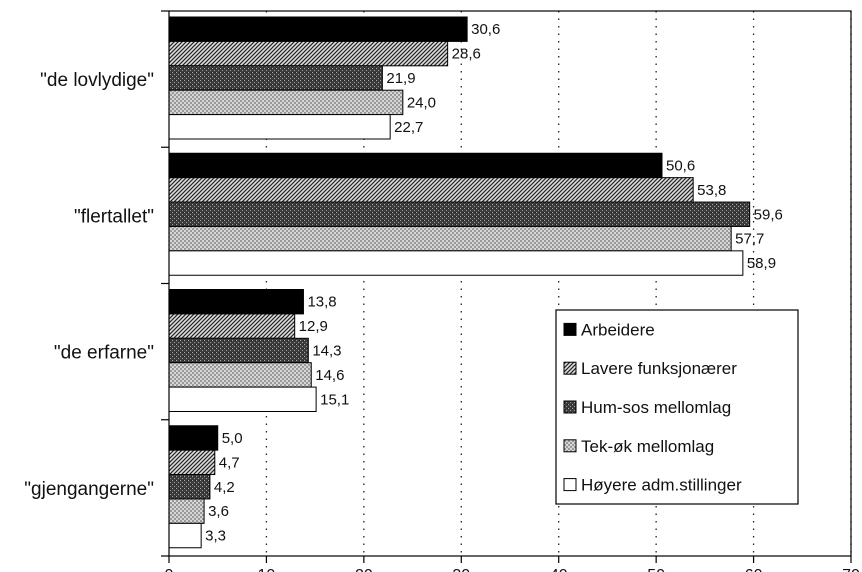 The height and width of the screenshot is (572, 862). Describe the element at coordinates (267, 569) in the screenshot. I see `x-tick-label: 10` at that location.